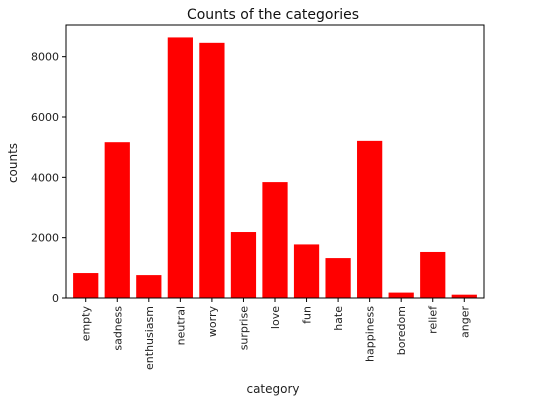 This screenshot has height=411, width=536. Describe the element at coordinates (273, 15) in the screenshot. I see `chart-title: Counts of the categories` at that location.